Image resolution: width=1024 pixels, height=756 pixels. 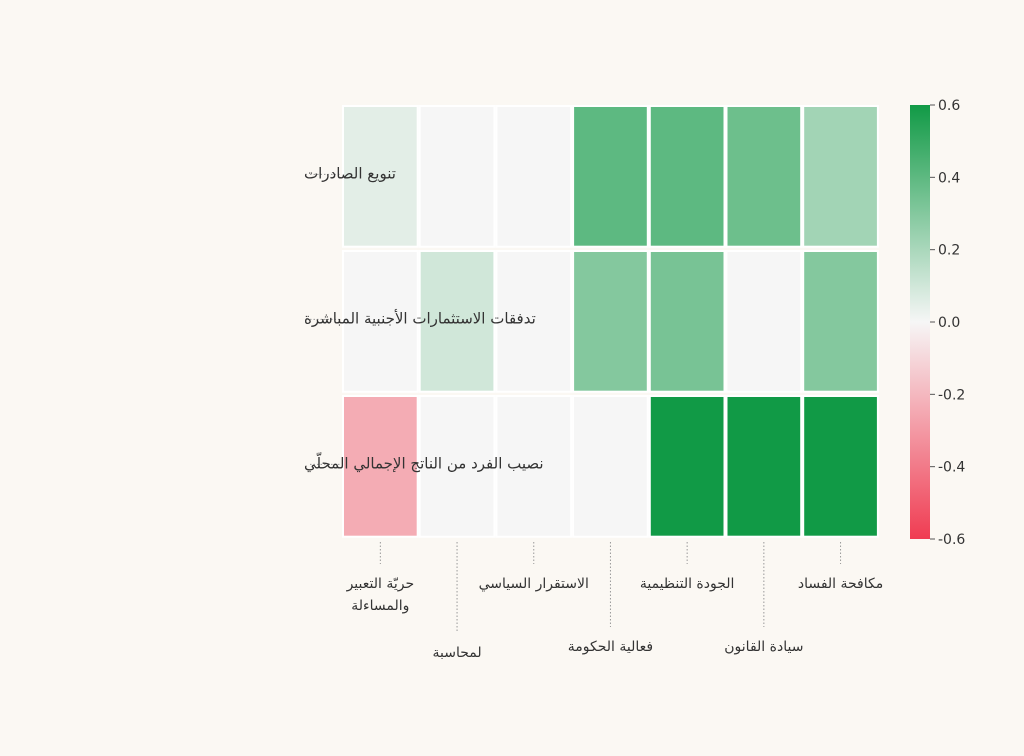 What do you see at coordinates (949, 106) in the screenshot?
I see `colorbar-tick-label: 0.6` at bounding box center [949, 106].